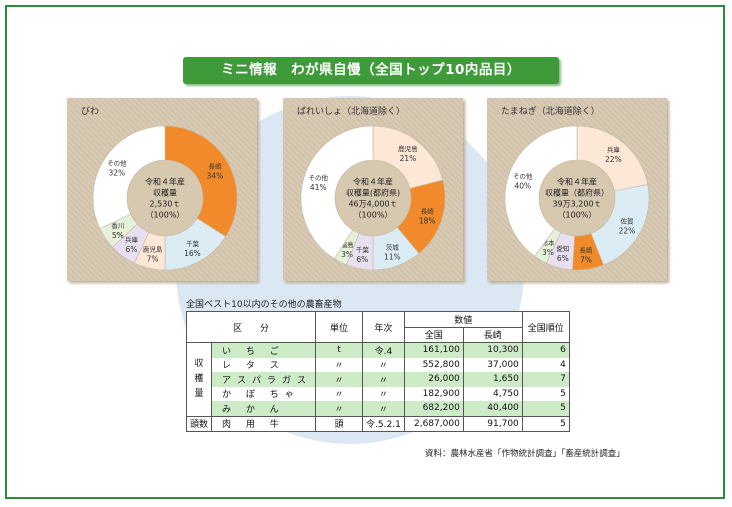 This screenshot has height=507, width=732. What do you see at coordinates (371, 70) in the screenshot?
I see `page-title: ミニ情報 わが県自慢（全国トップ10内品目）` at bounding box center [371, 70].